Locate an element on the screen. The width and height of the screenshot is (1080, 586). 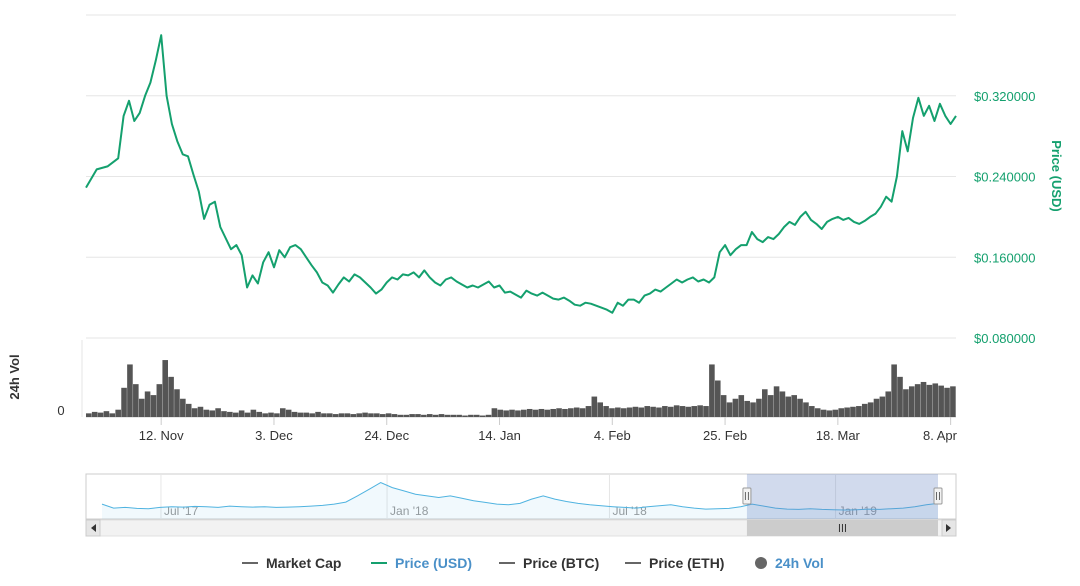
volume-series is located at coordinates (521, 388).